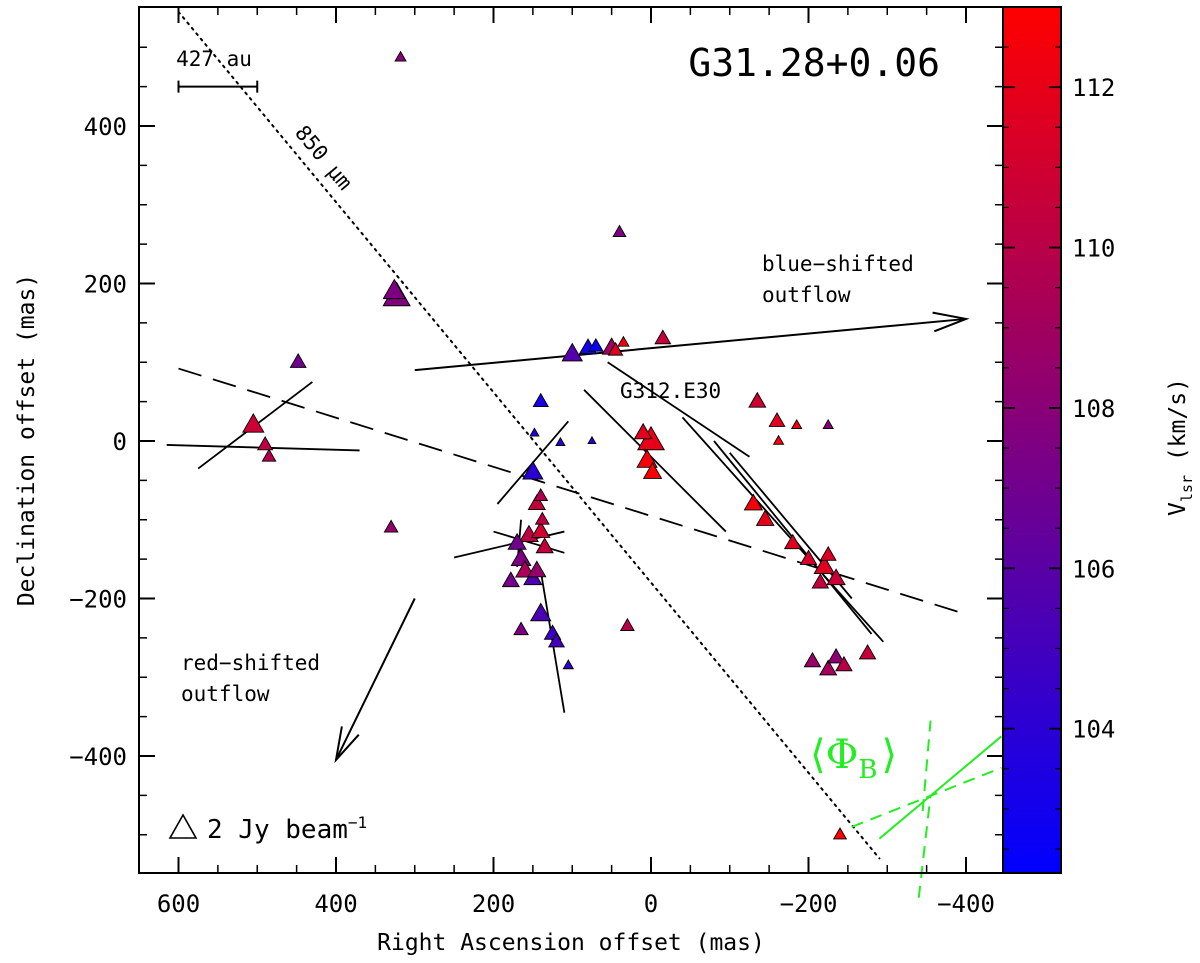 Image resolution: width=1200 pixels, height=963 pixels. What do you see at coordinates (690, 344) in the screenshot?
I see `blue-outflow-arrow` at bounding box center [690, 344].